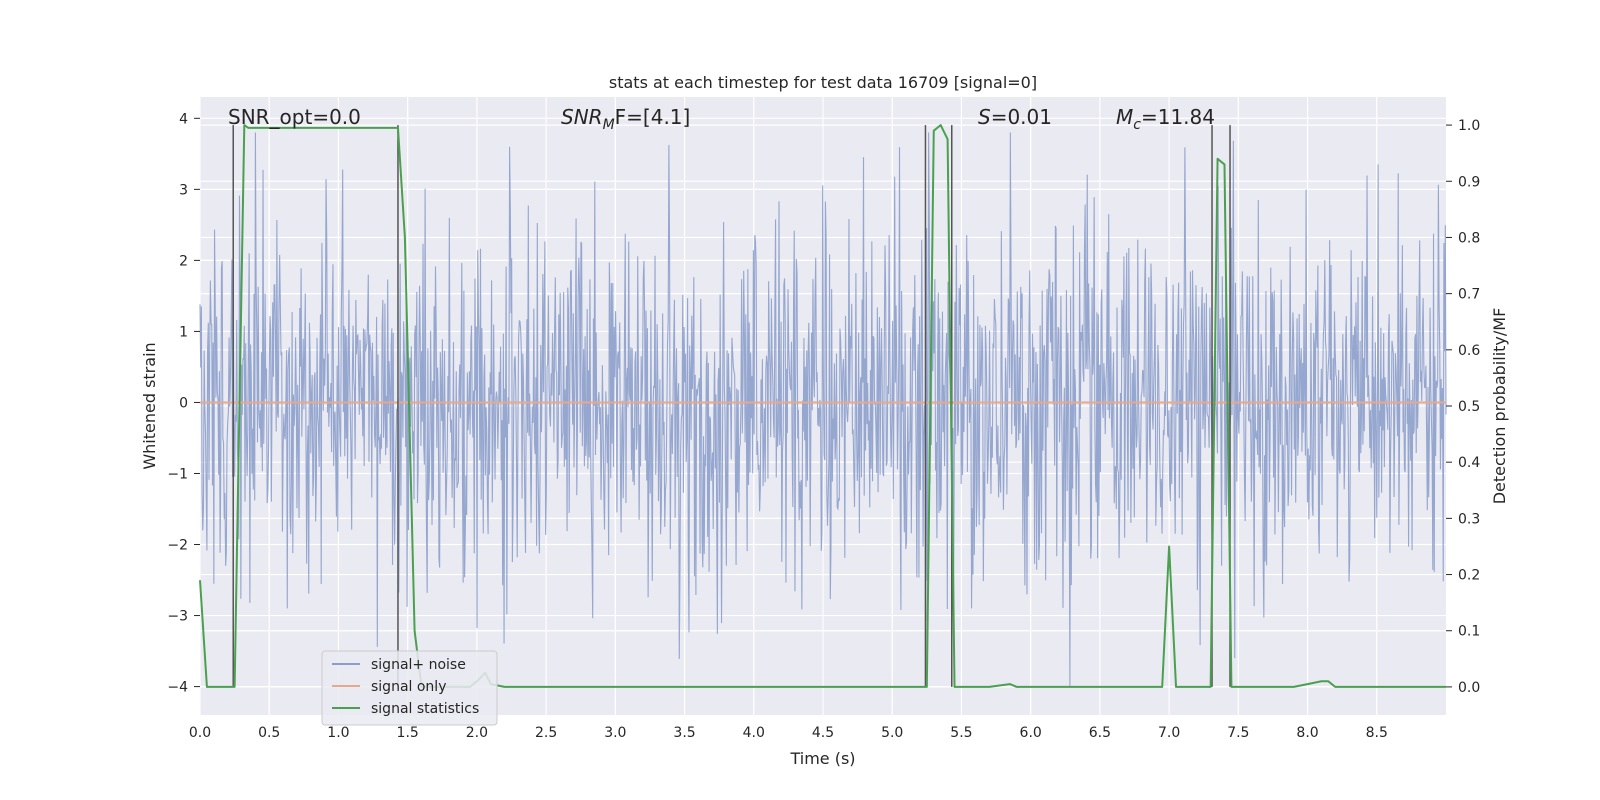 This screenshot has width=1600, height=800. What do you see at coordinates (582, 117) in the screenshot?
I see `annotation-snr-mf-main: SNR` at bounding box center [582, 117].